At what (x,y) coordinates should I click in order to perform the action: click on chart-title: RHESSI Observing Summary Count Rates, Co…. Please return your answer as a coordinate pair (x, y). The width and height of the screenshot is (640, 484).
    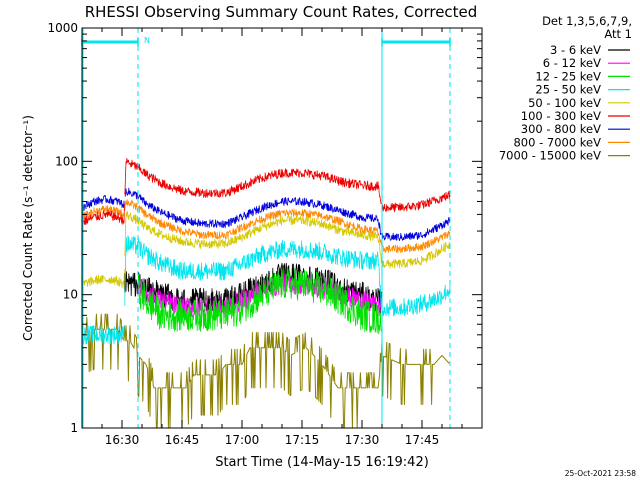
    Looking at the image, I should click on (281, 12).